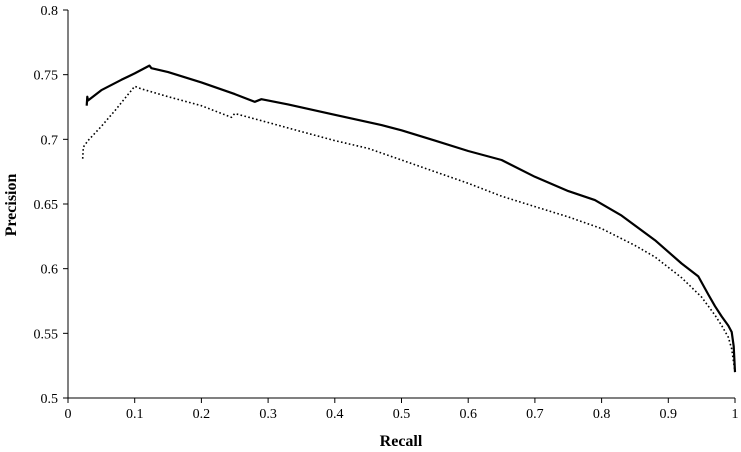  Describe the element at coordinates (50, 270) in the screenshot. I see `y-tick-label: 0.6` at that location.